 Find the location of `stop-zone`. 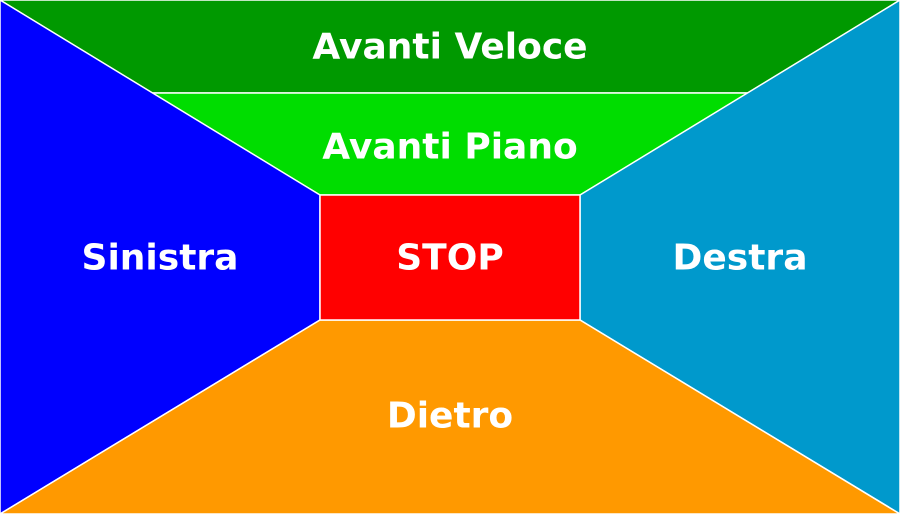

stop-zone is located at coordinates (450, 257).